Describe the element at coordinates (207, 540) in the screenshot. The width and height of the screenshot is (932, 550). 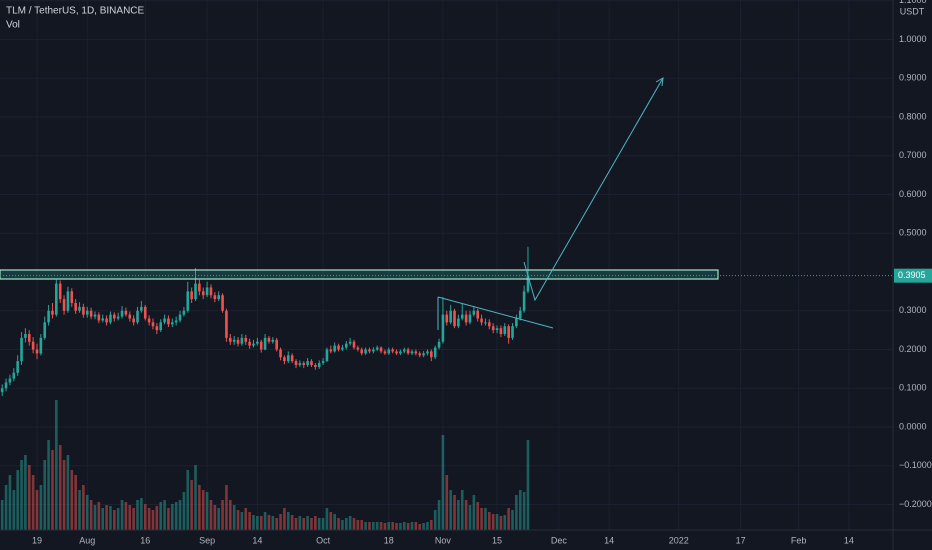
I see `x-tick-label: Sep` at that location.